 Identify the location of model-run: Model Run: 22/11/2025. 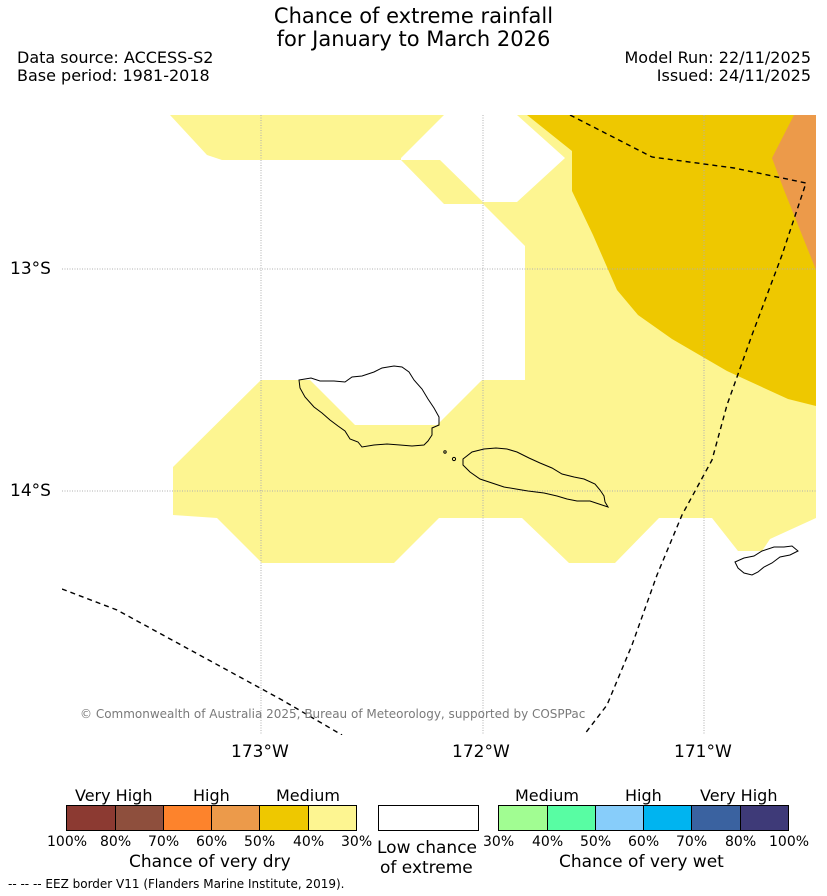
(718, 57).